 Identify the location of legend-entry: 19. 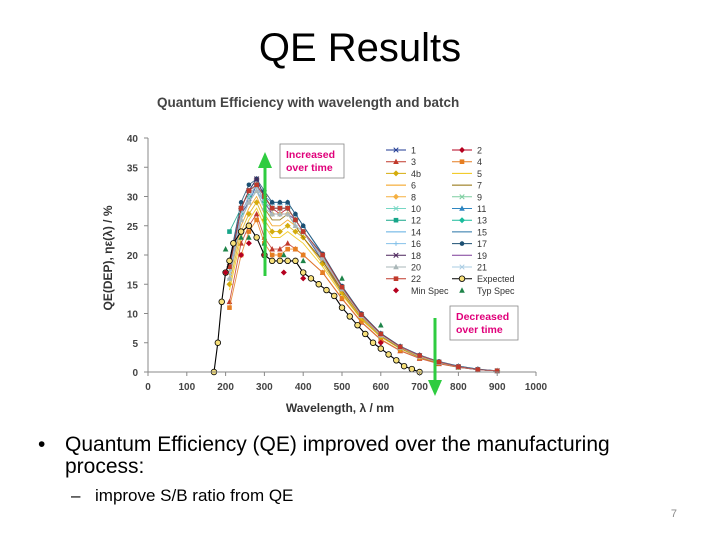
(469, 256).